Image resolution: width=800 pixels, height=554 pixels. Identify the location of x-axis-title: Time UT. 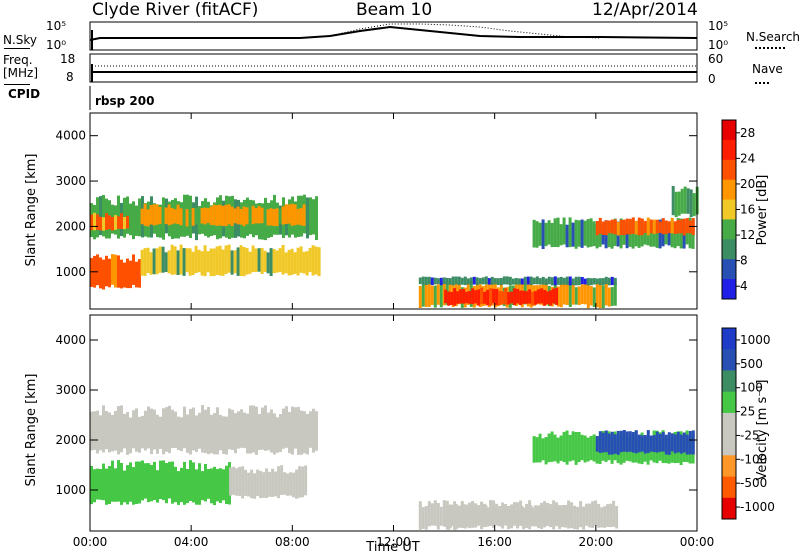
(392, 547).